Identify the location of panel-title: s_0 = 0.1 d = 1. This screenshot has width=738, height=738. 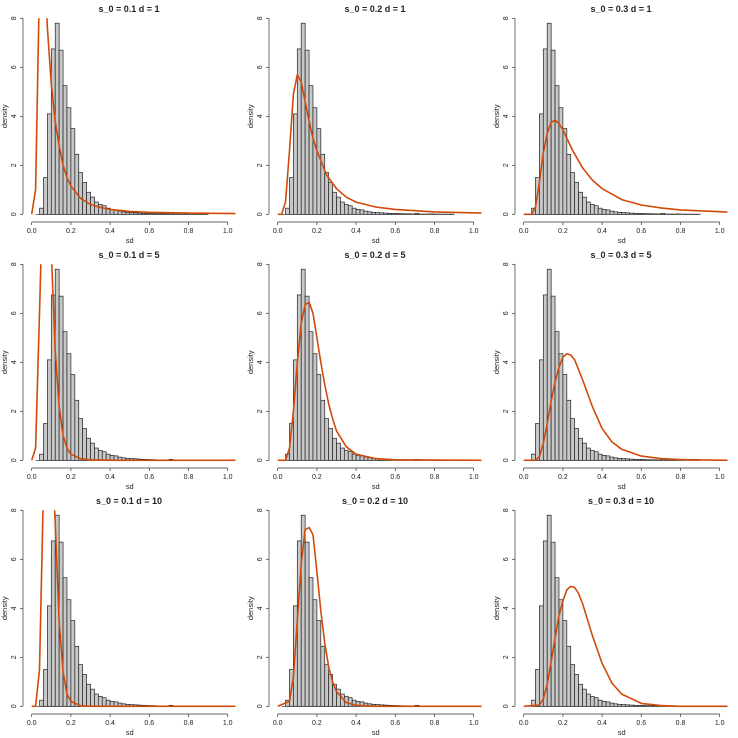
(128, 9).